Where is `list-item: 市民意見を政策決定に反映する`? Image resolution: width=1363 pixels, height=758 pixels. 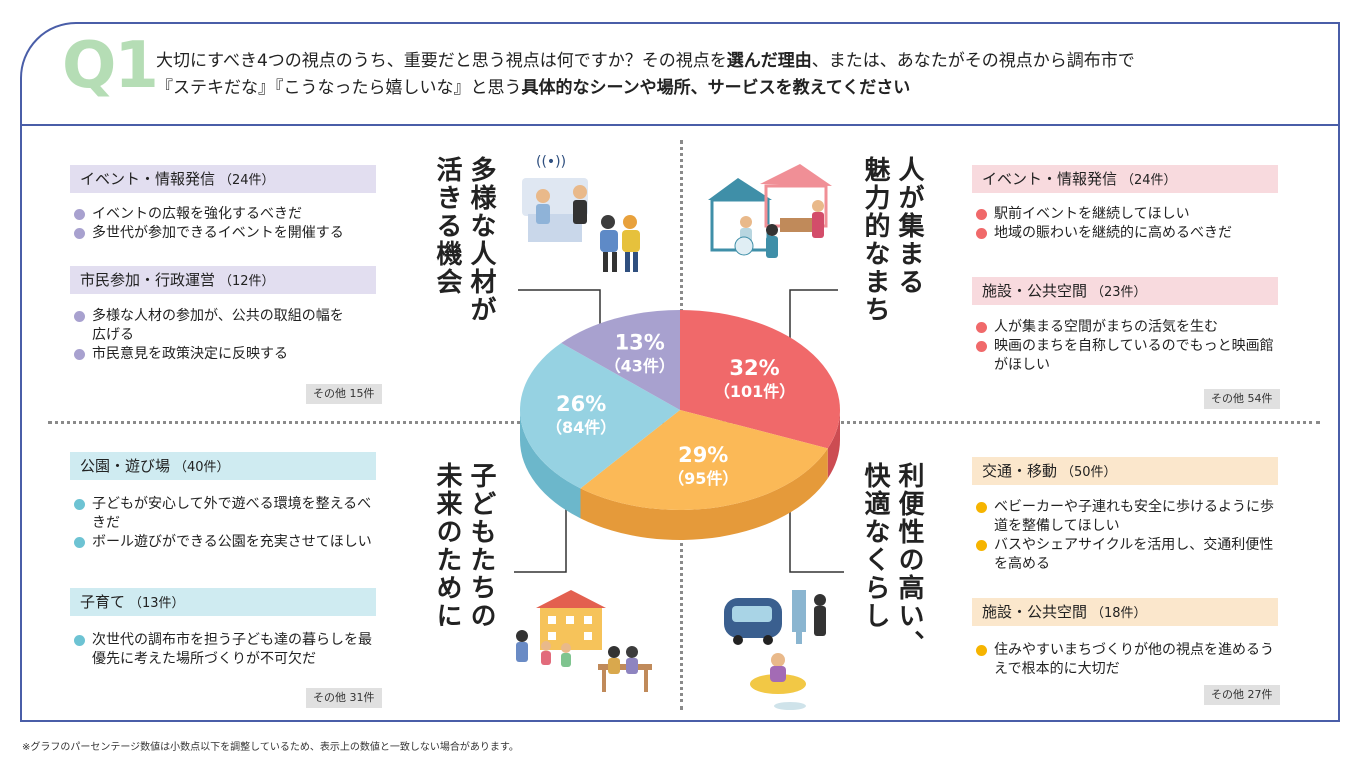
list-item: 市民意見を政策決定に反映する is located at coordinates (212, 354).